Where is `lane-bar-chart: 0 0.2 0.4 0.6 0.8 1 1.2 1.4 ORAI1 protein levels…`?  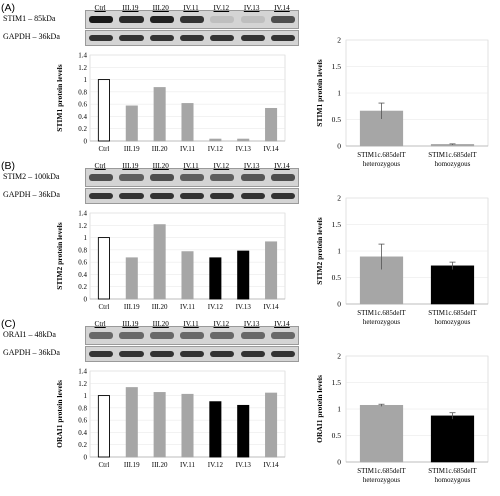 lane-bar-chart: 0 0.2 0.4 0.6 0.8 1 1.2 1.4 ORAI1 protein levels… is located at coordinates (170, 418).